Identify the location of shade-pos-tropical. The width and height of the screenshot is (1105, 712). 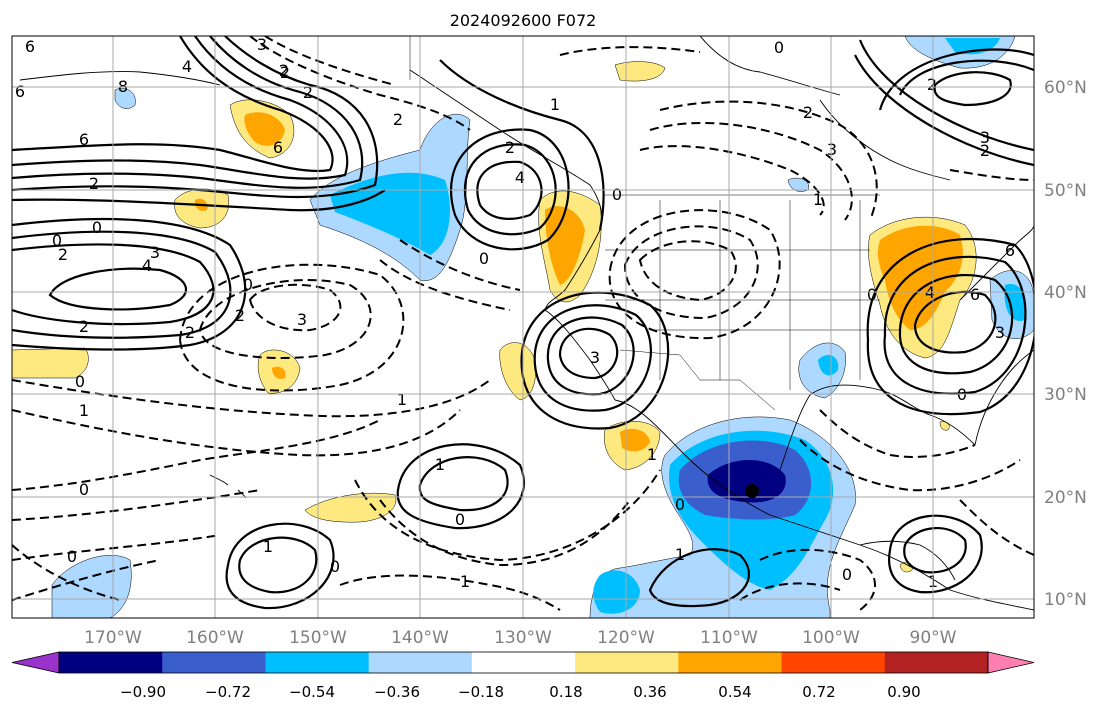
(350, 507).